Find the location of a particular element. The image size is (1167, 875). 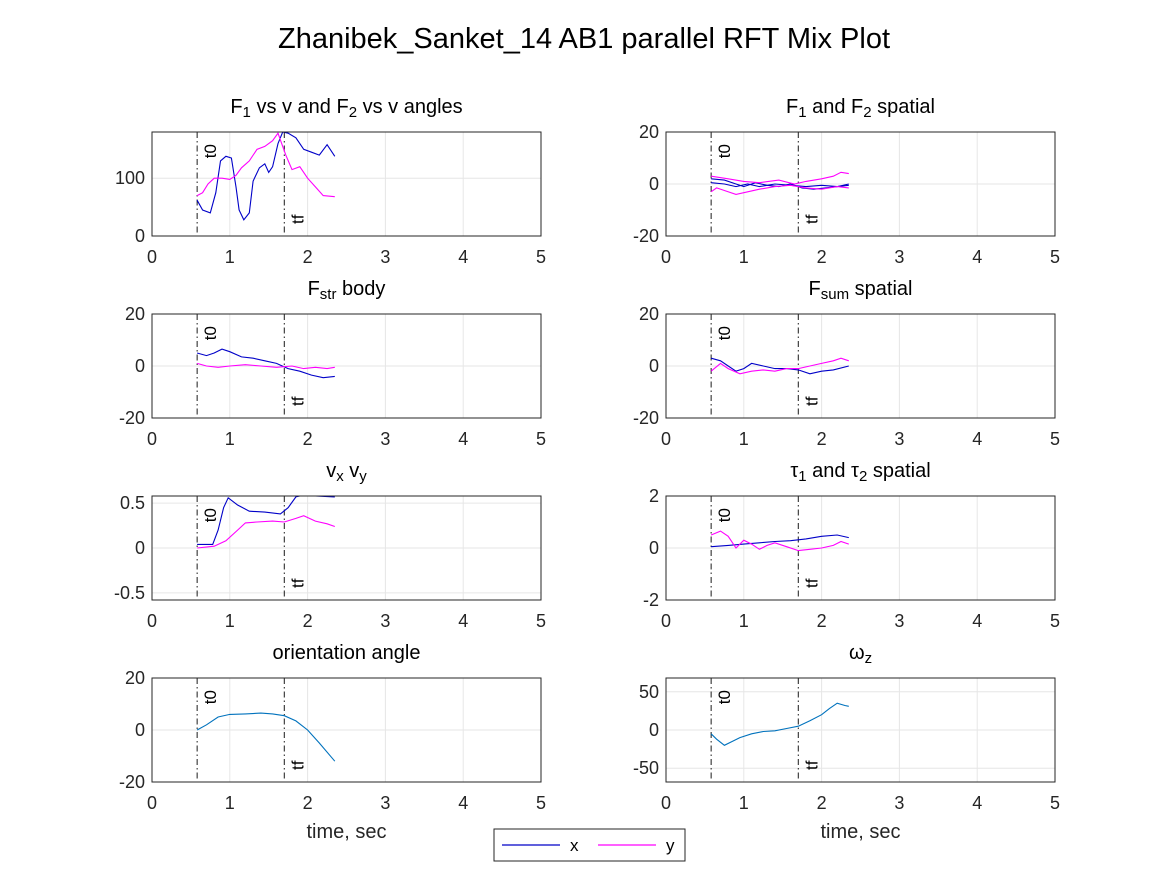

subplot-7-title: orientation angle is located at coordinates (347, 653).